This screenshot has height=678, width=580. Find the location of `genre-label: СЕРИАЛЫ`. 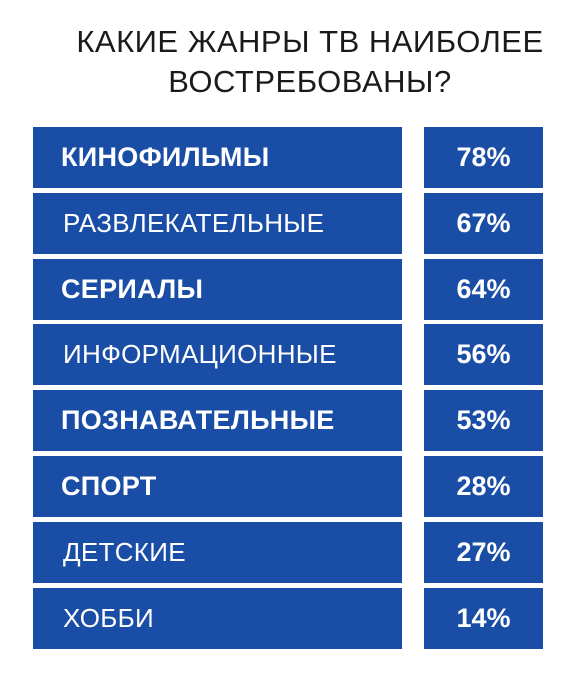

genre-label: СЕРИАЛЫ is located at coordinates (217, 289).